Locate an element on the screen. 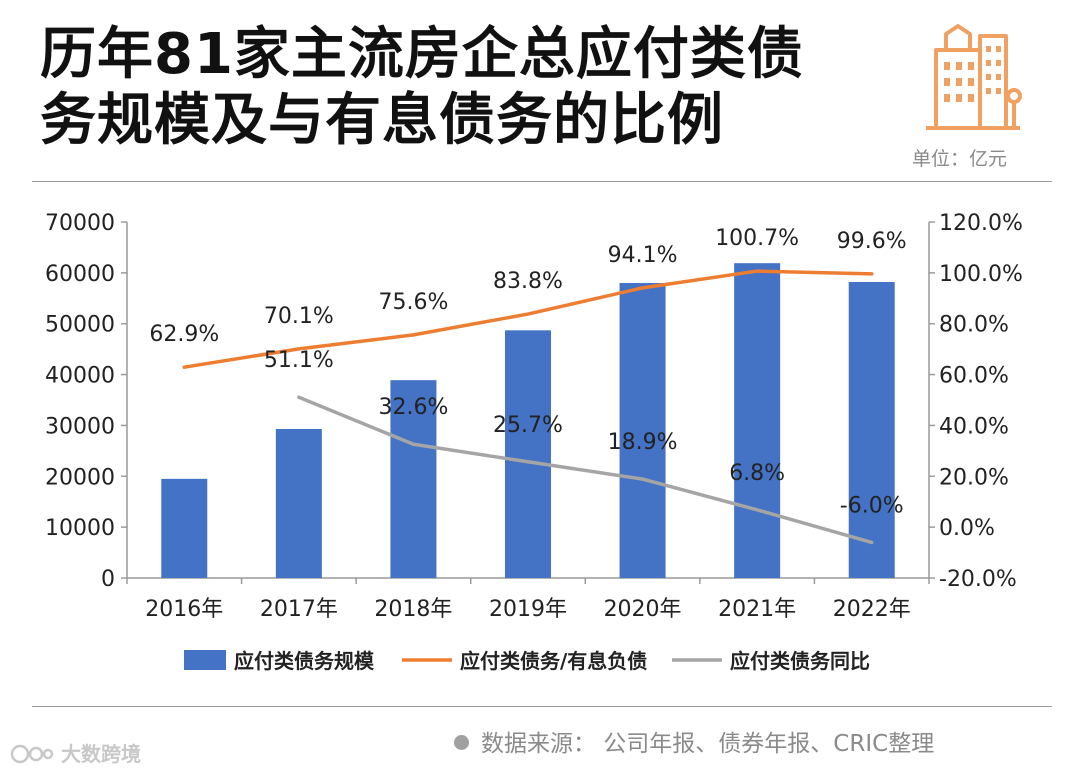 The height and width of the screenshot is (772, 1080). y-right-tick-label: -20.0% is located at coordinates (978, 579).